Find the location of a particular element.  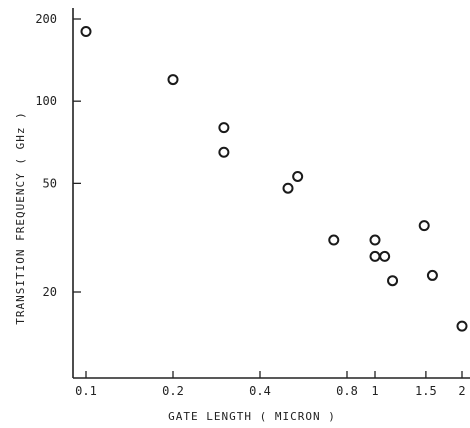

x-axis-ticks: 0.1 0.2 0.4 0.8 1 1.5 2 is located at coordinates (270, 384).